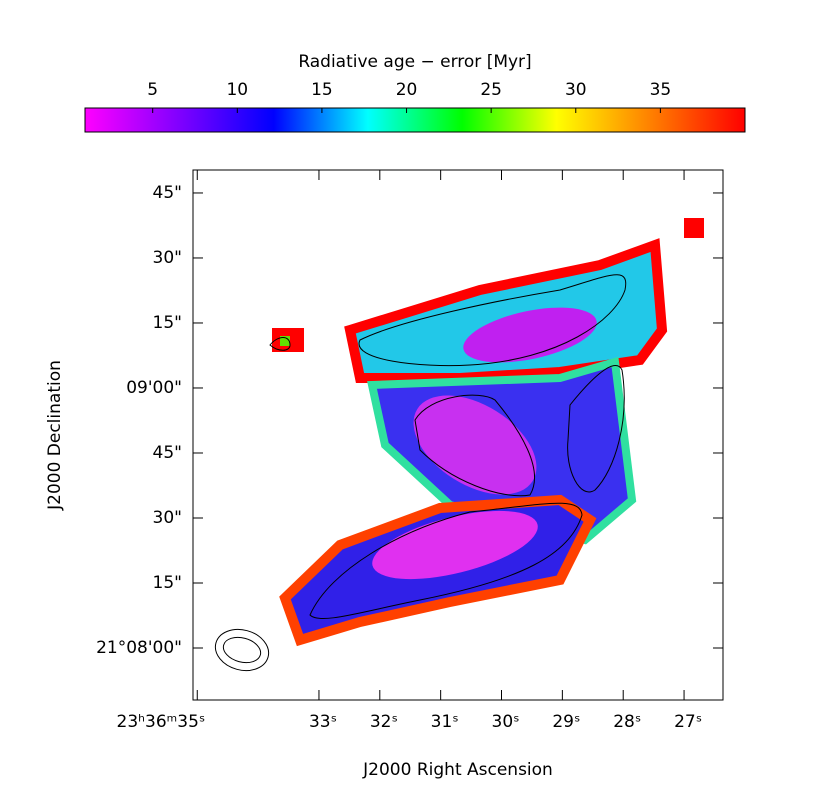 Image resolution: width=830 pixels, height=791 pixels. What do you see at coordinates (627, 722) in the screenshot?
I see `x-tick-label: 28ˢ` at bounding box center [627, 722].